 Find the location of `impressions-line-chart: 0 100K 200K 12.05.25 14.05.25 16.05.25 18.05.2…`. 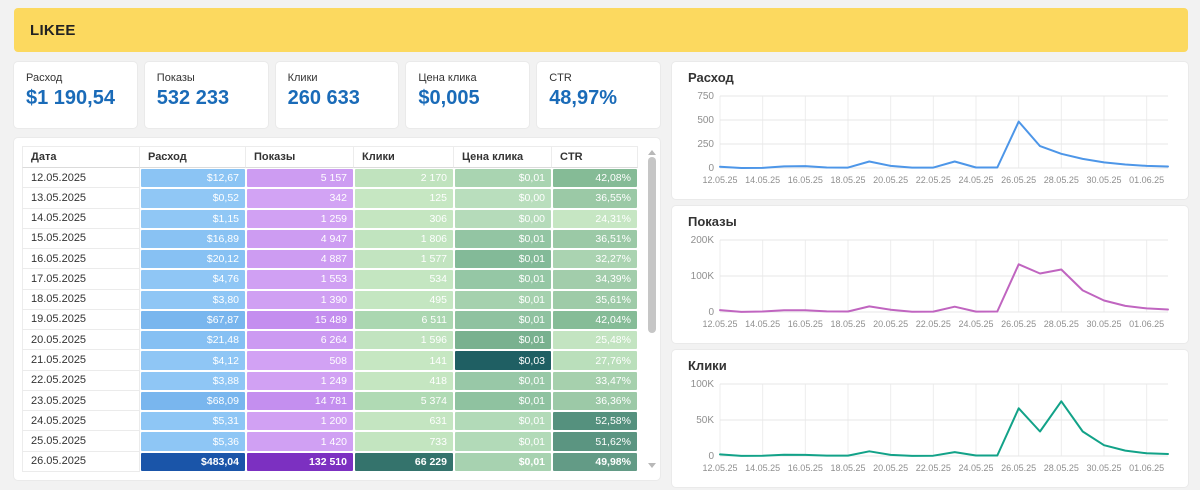

impressions-line-chart: 0 100K 200K 12.05.25 14.05.25 16.05.25 18.05.2… is located at coordinates (930, 286).